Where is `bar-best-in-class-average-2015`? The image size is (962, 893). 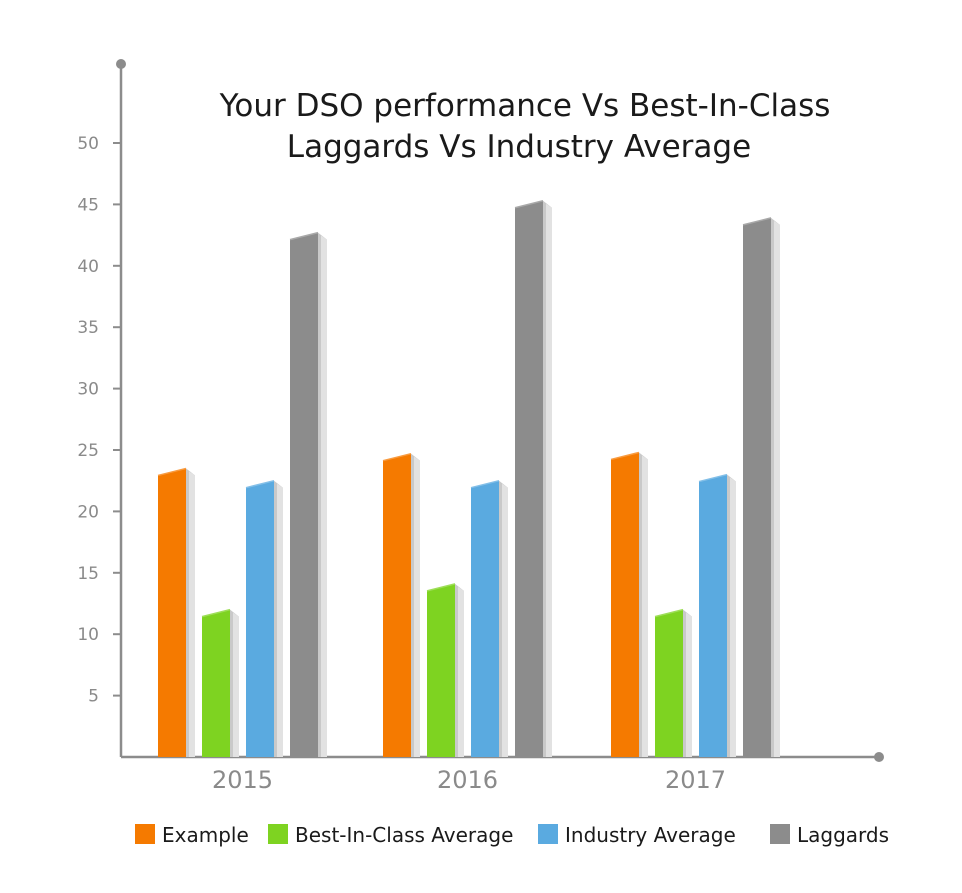
bar-best-in-class-average-2015 is located at coordinates (220, 682).